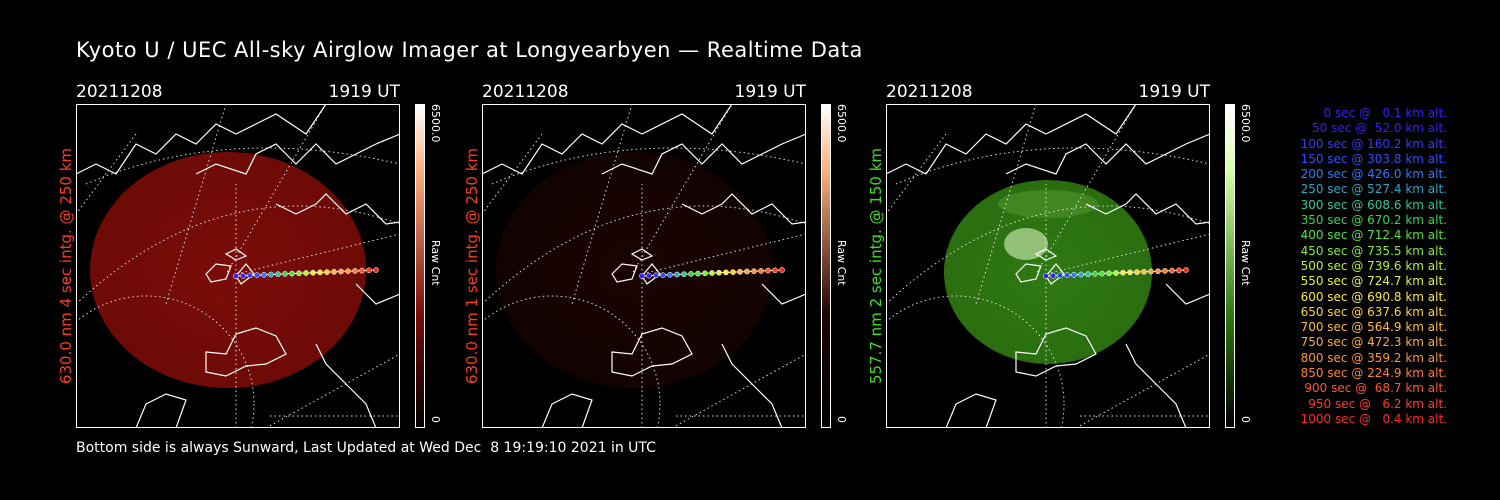 This screenshot has height=500, width=1500. I want to click on panel-1-colorbar, so click(420, 266).